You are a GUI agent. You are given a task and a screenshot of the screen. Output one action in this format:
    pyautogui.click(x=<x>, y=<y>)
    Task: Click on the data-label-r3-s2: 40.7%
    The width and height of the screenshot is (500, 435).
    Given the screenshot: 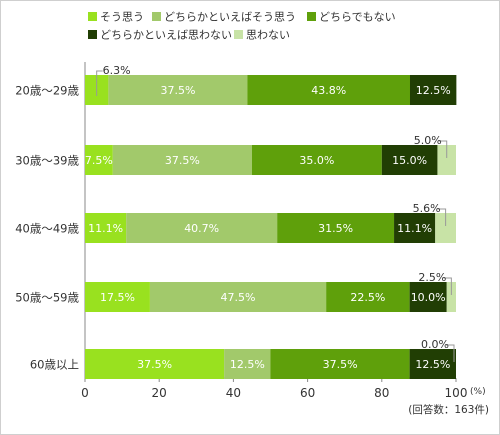 What is the action you would take?
    pyautogui.click(x=201, y=228)
    